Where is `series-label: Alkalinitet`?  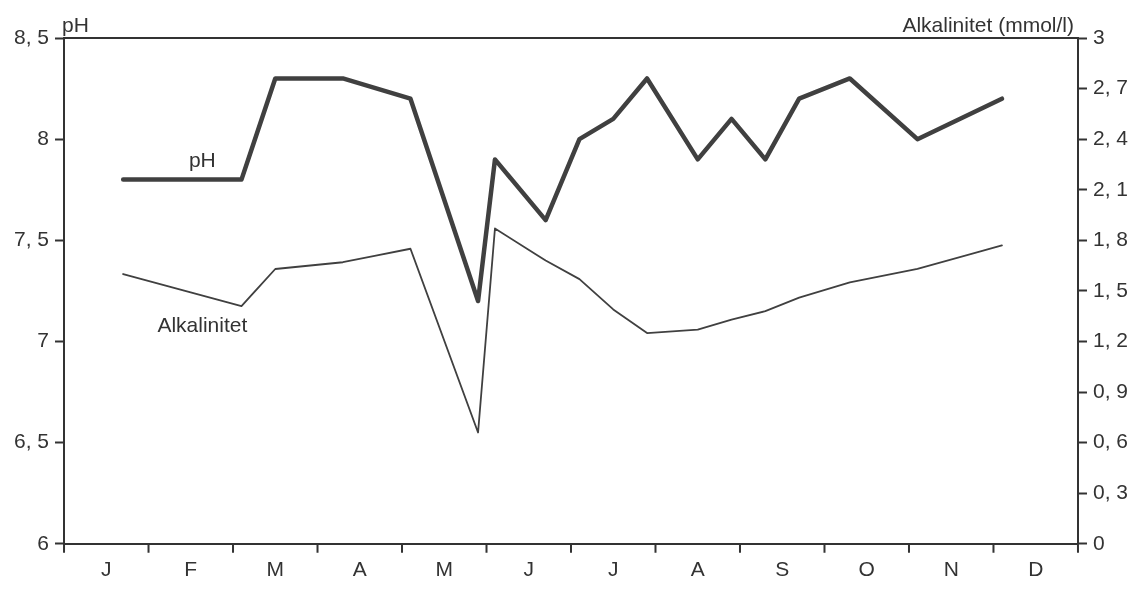 series-label: Alkalinitet is located at coordinates (202, 325).